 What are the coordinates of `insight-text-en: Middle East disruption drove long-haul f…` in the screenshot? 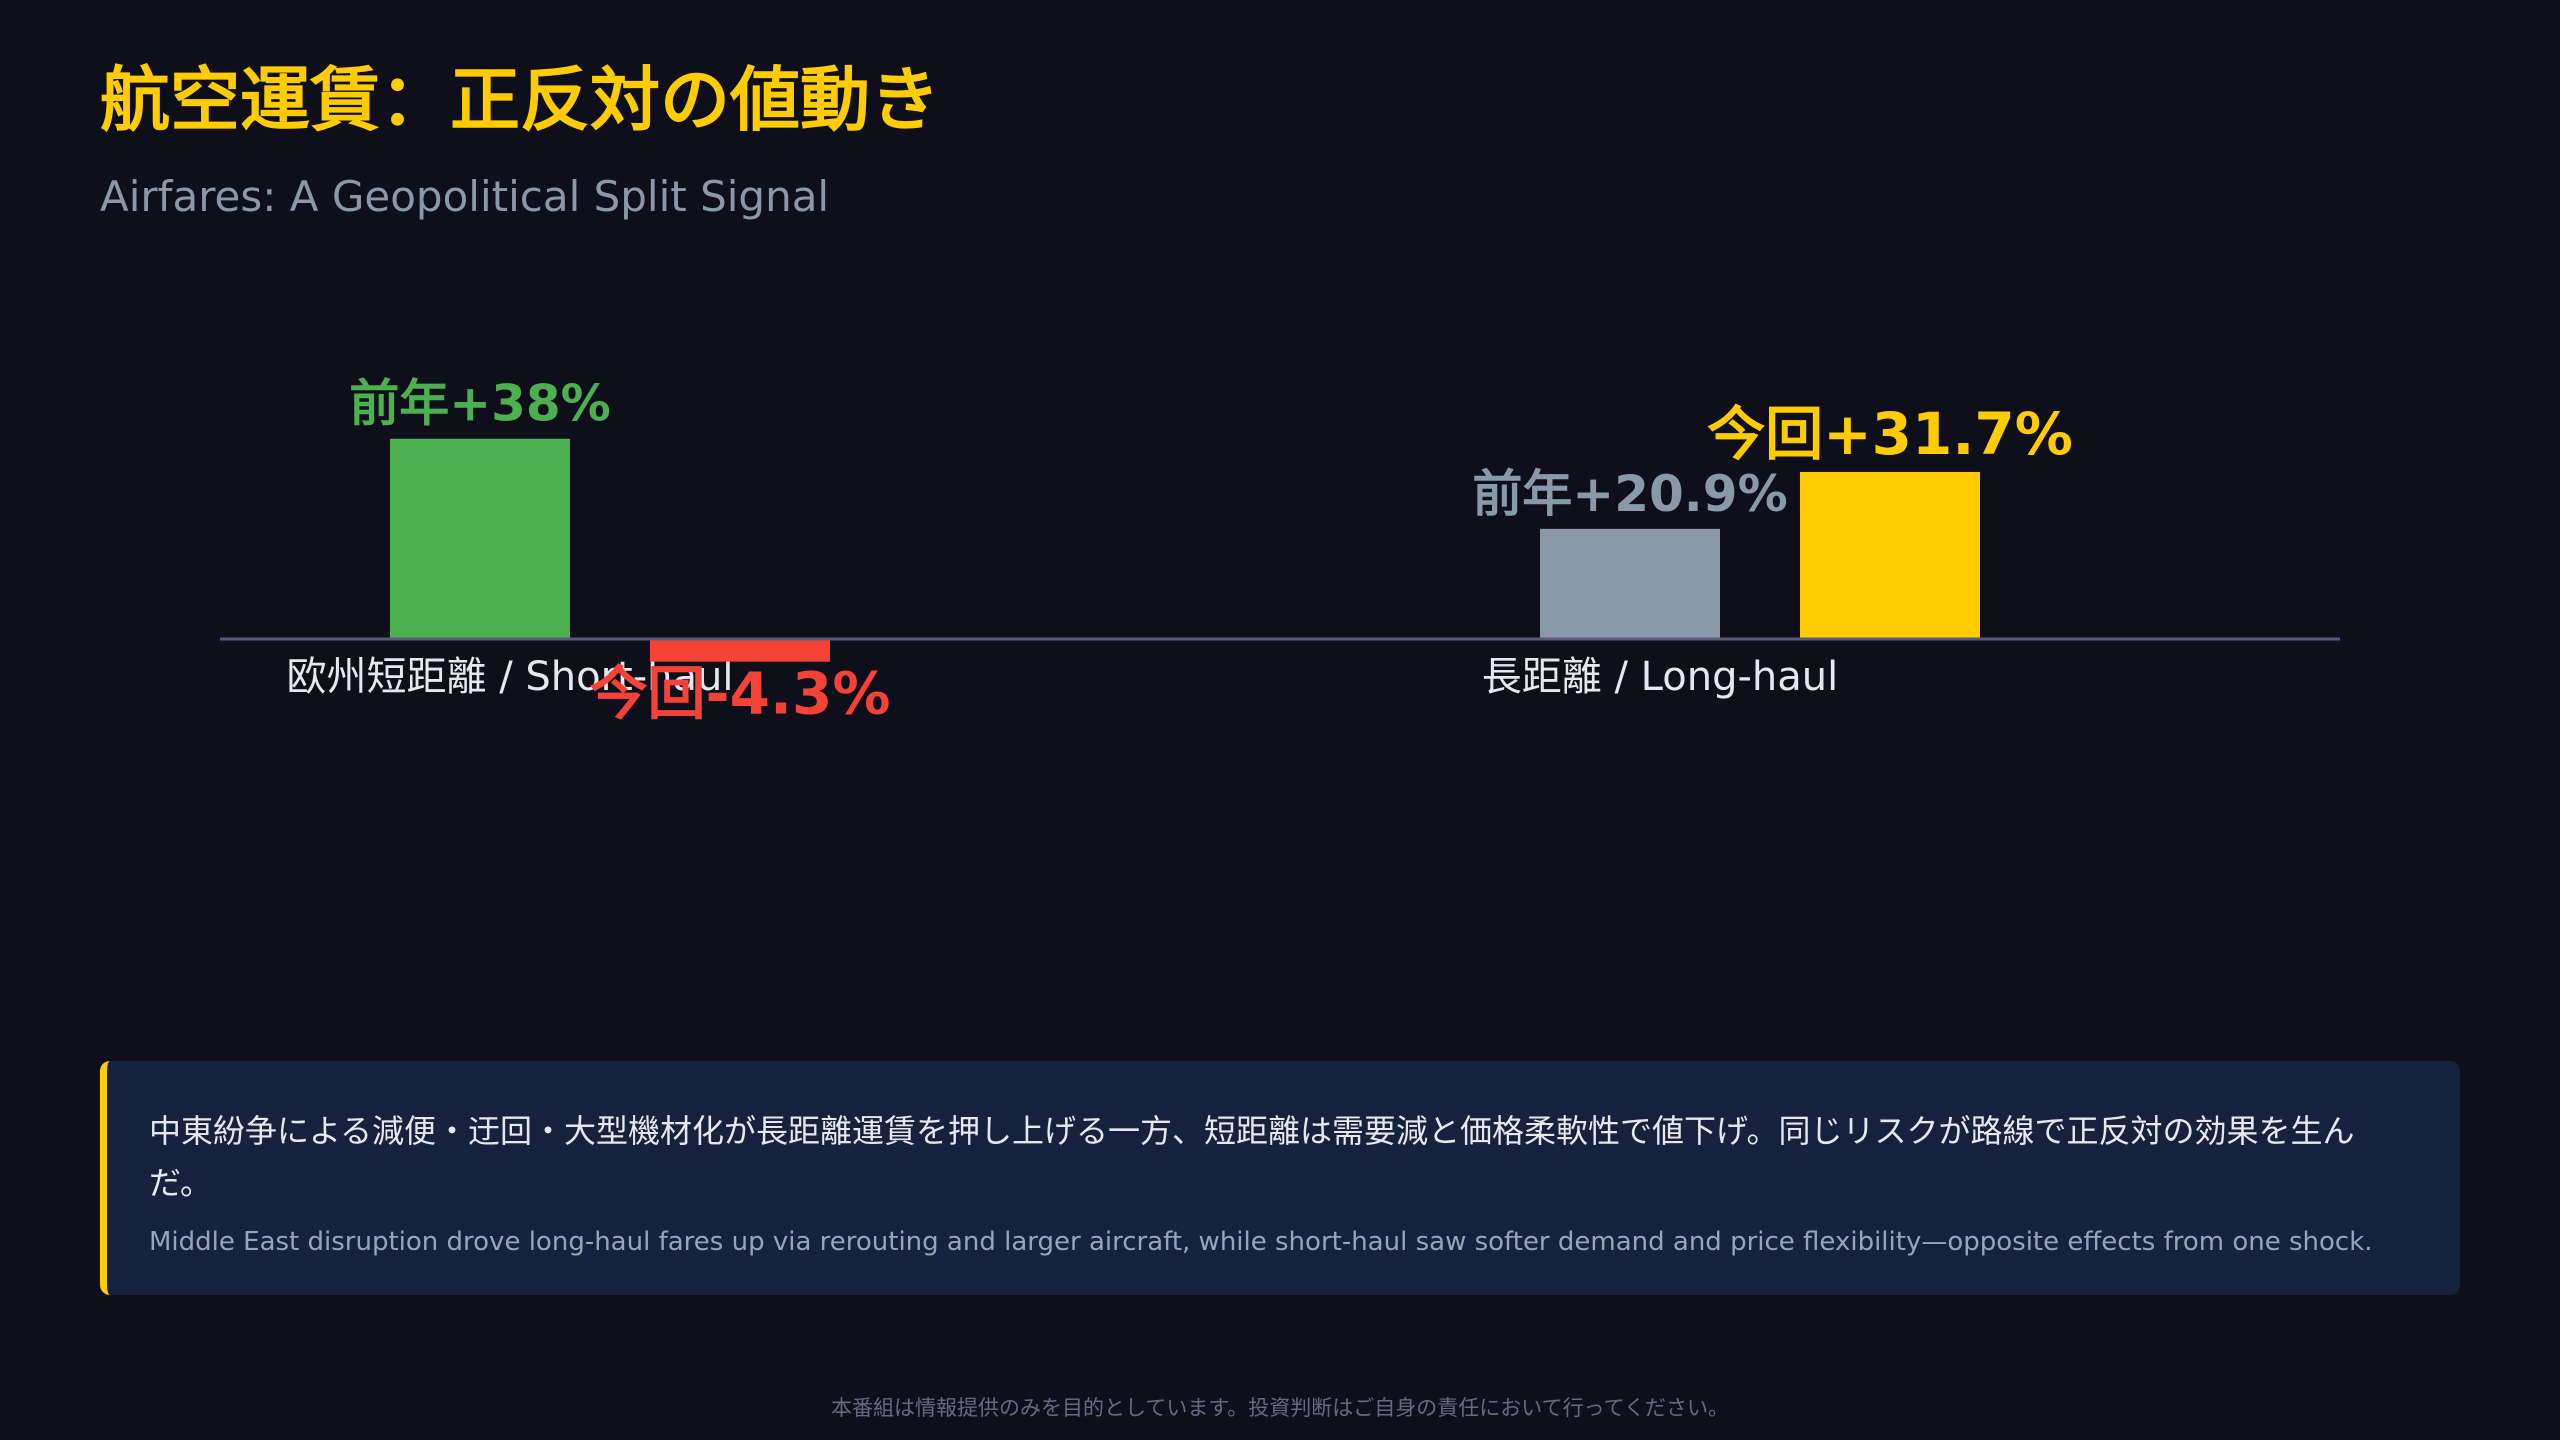 It's located at (1261, 1242).